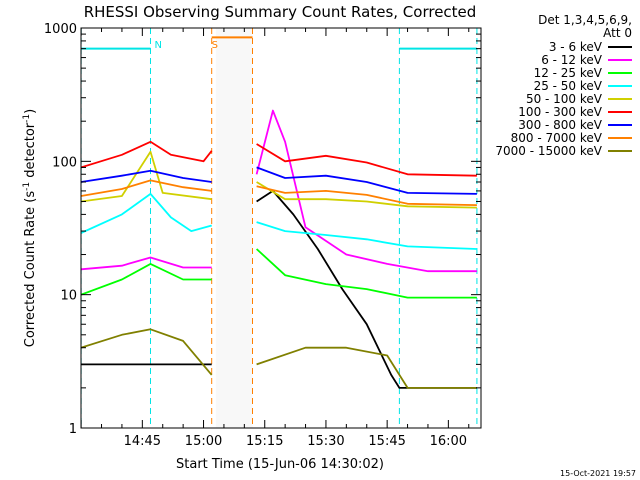 The image size is (640, 480). I want to click on legend-label-7: 800 - 7000 keV, so click(557, 138).